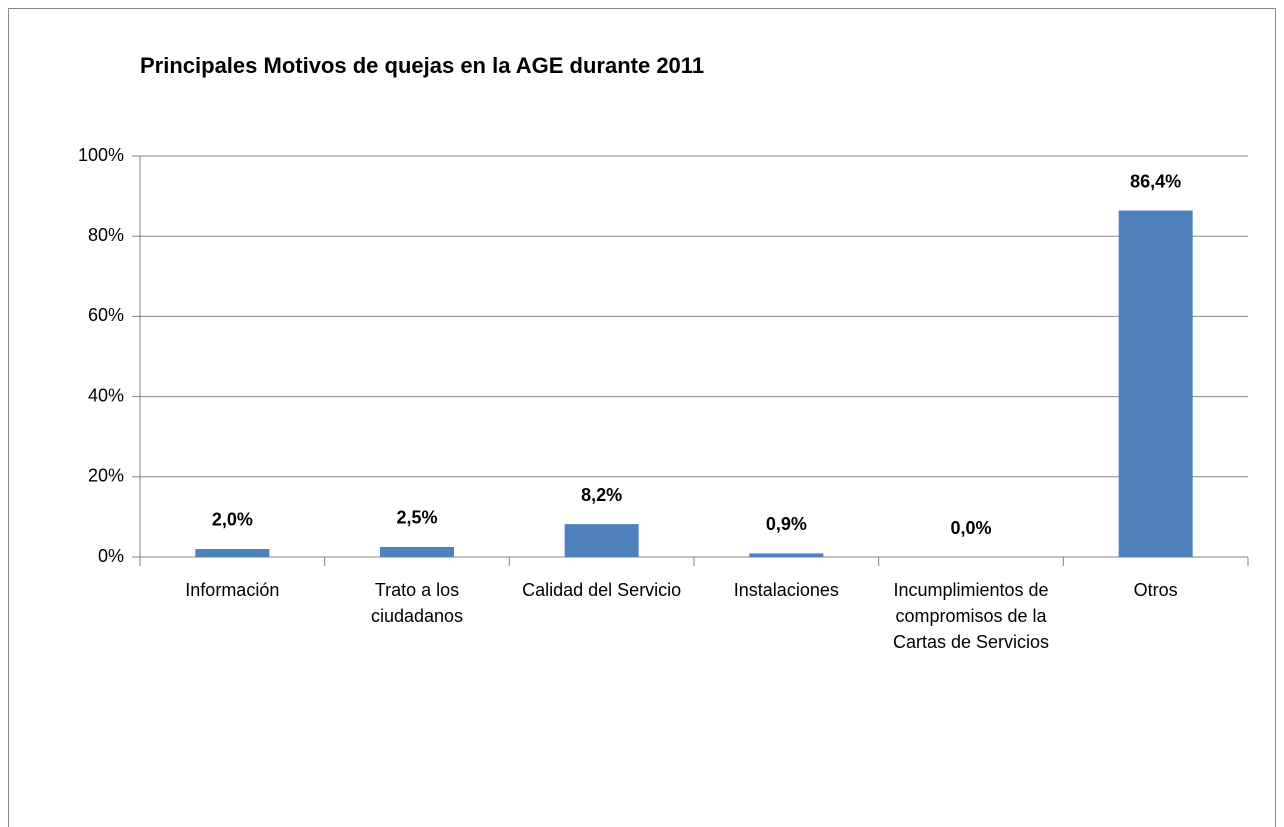 This screenshot has width=1284, height=827. What do you see at coordinates (416, 518) in the screenshot?
I see `value-label: 2,5%` at bounding box center [416, 518].